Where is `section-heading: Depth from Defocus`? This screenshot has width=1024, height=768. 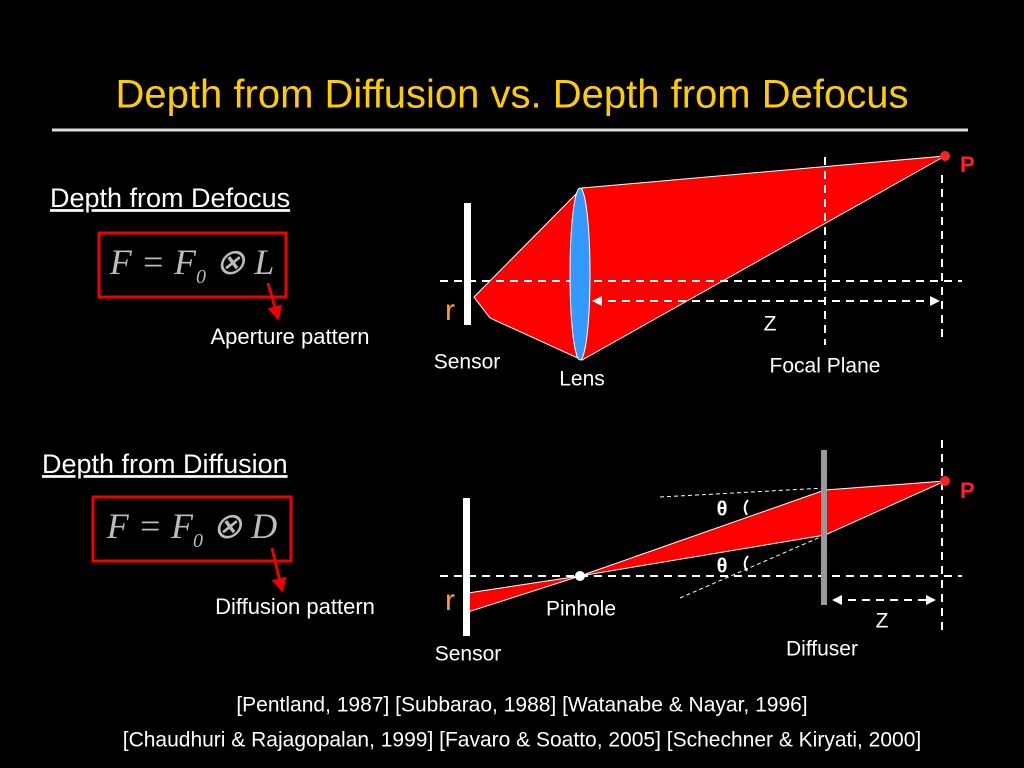 section-heading: Depth from Defocus is located at coordinates (170, 198).